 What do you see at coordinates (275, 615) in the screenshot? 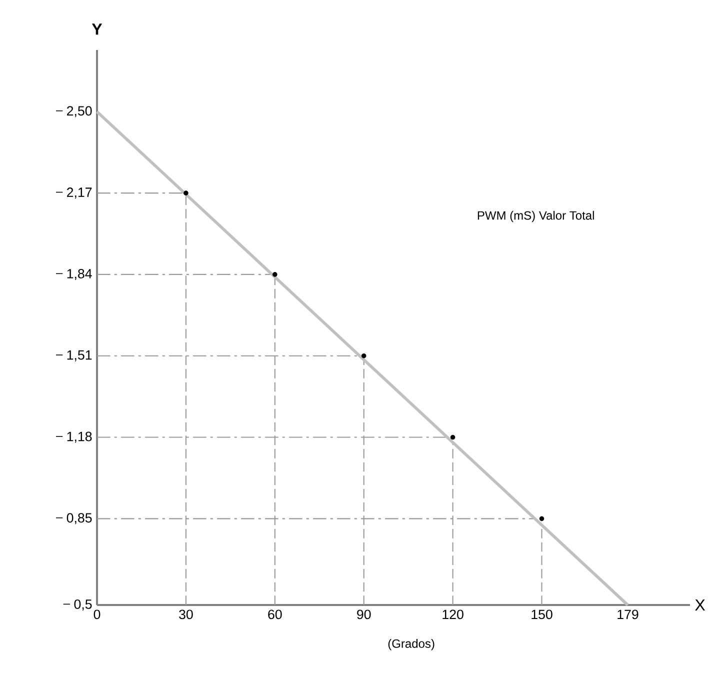
I see `x-tick-label: 60` at bounding box center [275, 615].